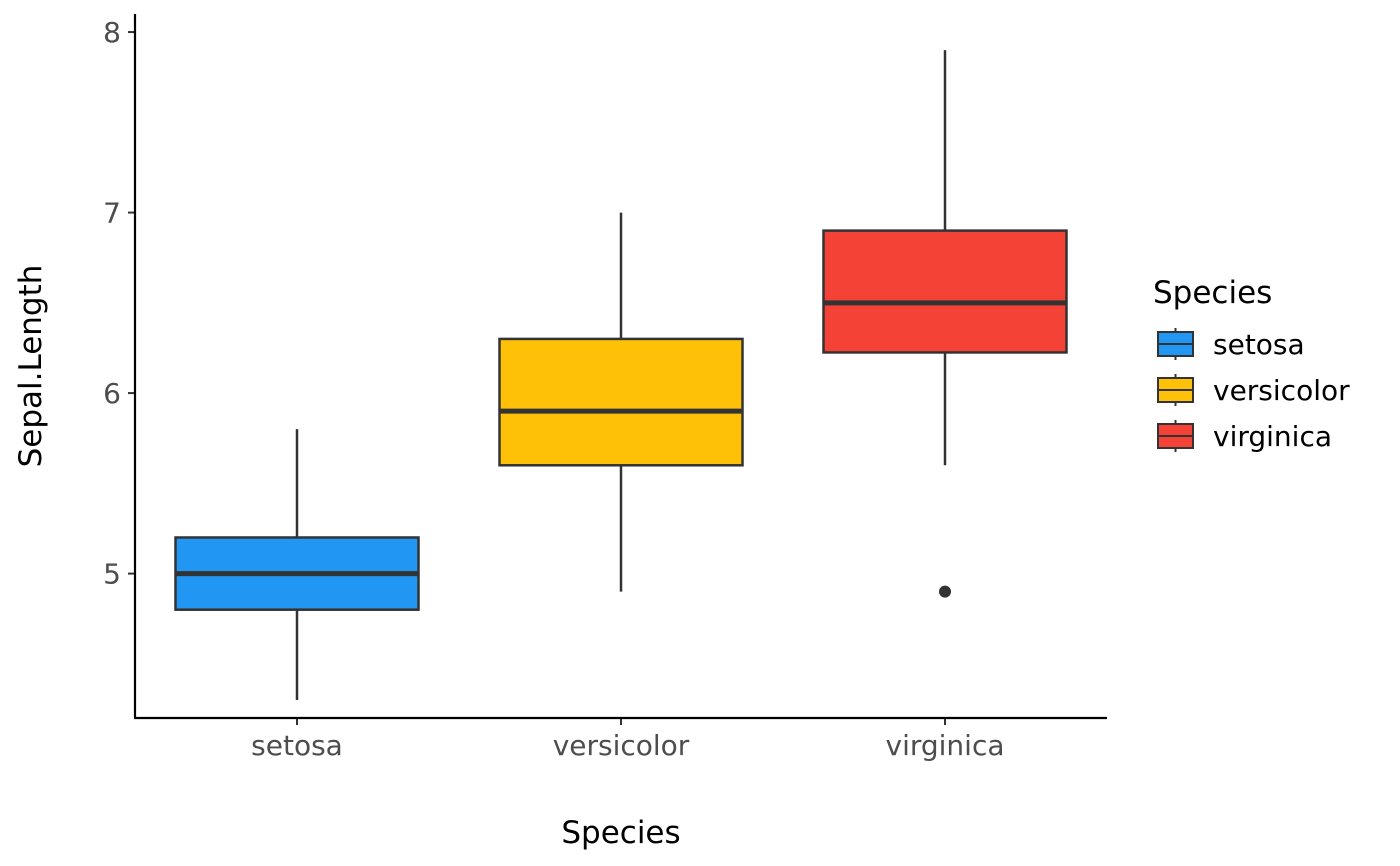 The height and width of the screenshot is (866, 1400). I want to click on y-axis-title: Sepal.Length, so click(31, 366).